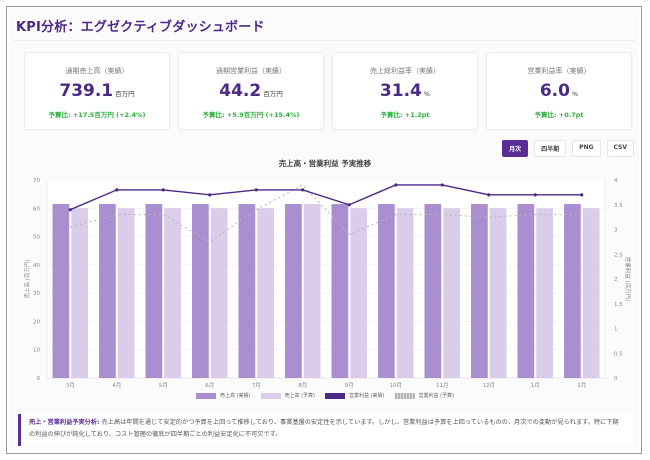 The image size is (650, 460). Describe the element at coordinates (27, 278) in the screenshot. I see `y-axis-title: 売上高 (百万円)` at that location.